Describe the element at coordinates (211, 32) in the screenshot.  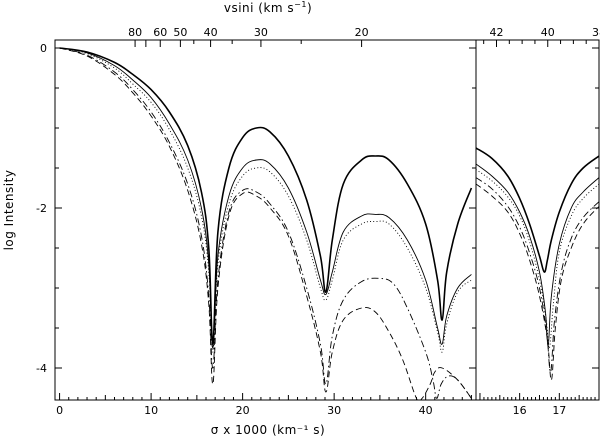
I see `top-tick-label: 40` at that location.